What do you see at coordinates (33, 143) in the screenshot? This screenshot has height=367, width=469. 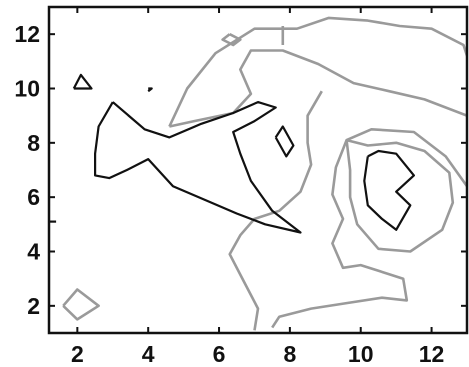 I see `y-tick-label: 8` at bounding box center [33, 143].